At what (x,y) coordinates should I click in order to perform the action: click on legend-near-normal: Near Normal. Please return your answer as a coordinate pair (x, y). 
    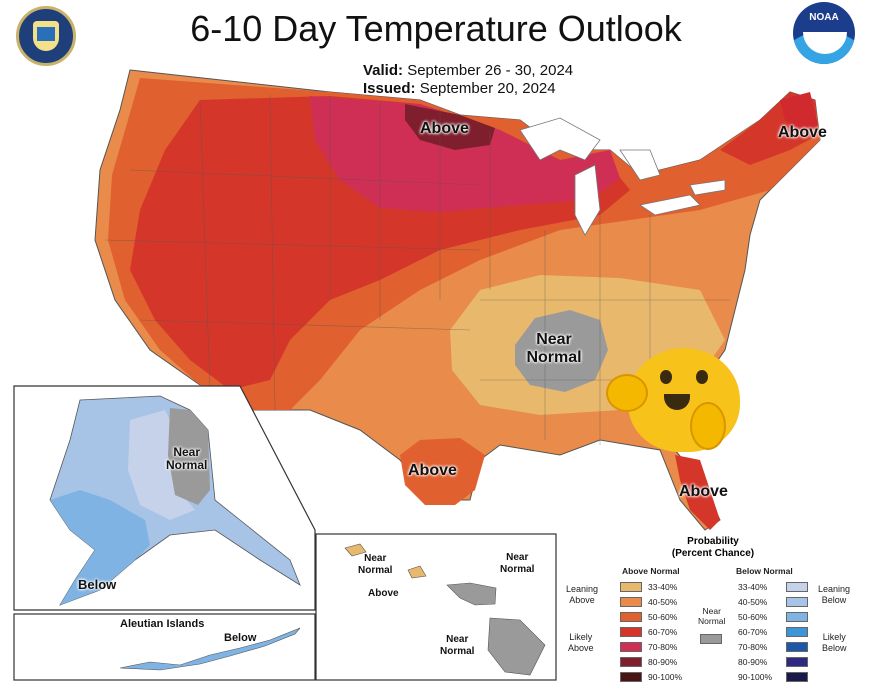
    Looking at the image, I should click on (711, 616).